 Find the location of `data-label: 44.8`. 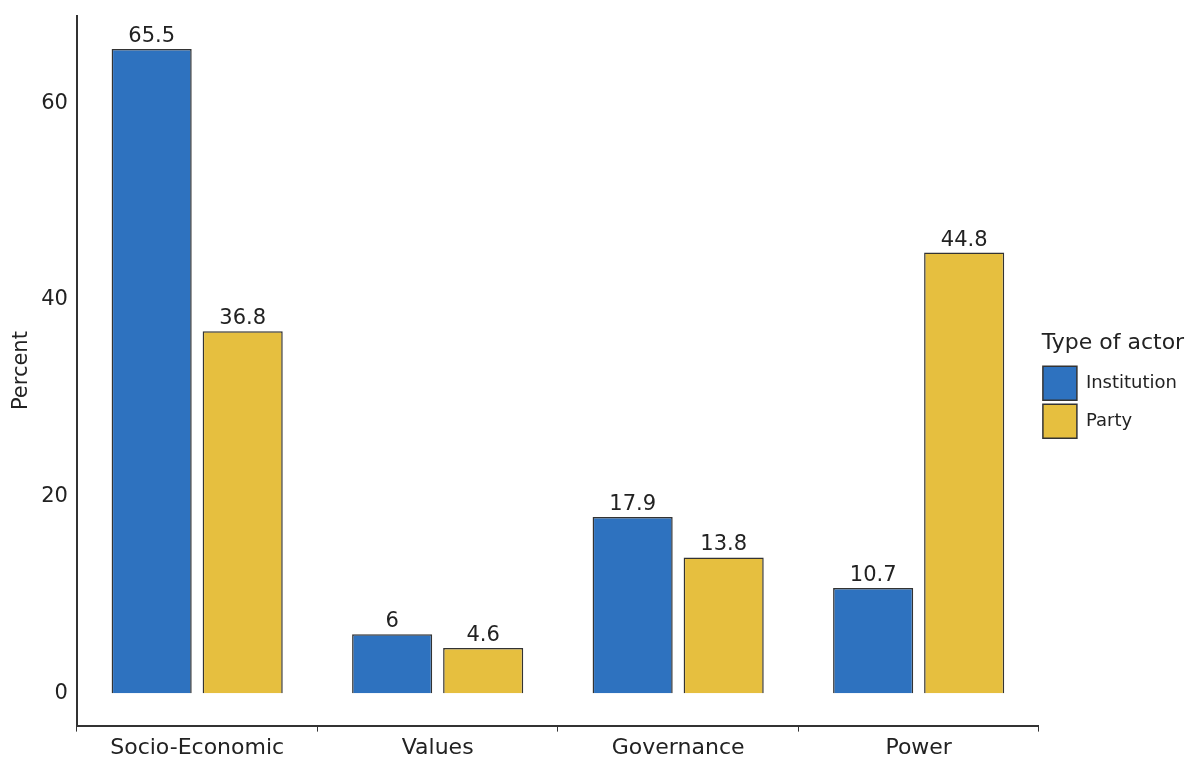

data-label: 44.8 is located at coordinates (964, 238).